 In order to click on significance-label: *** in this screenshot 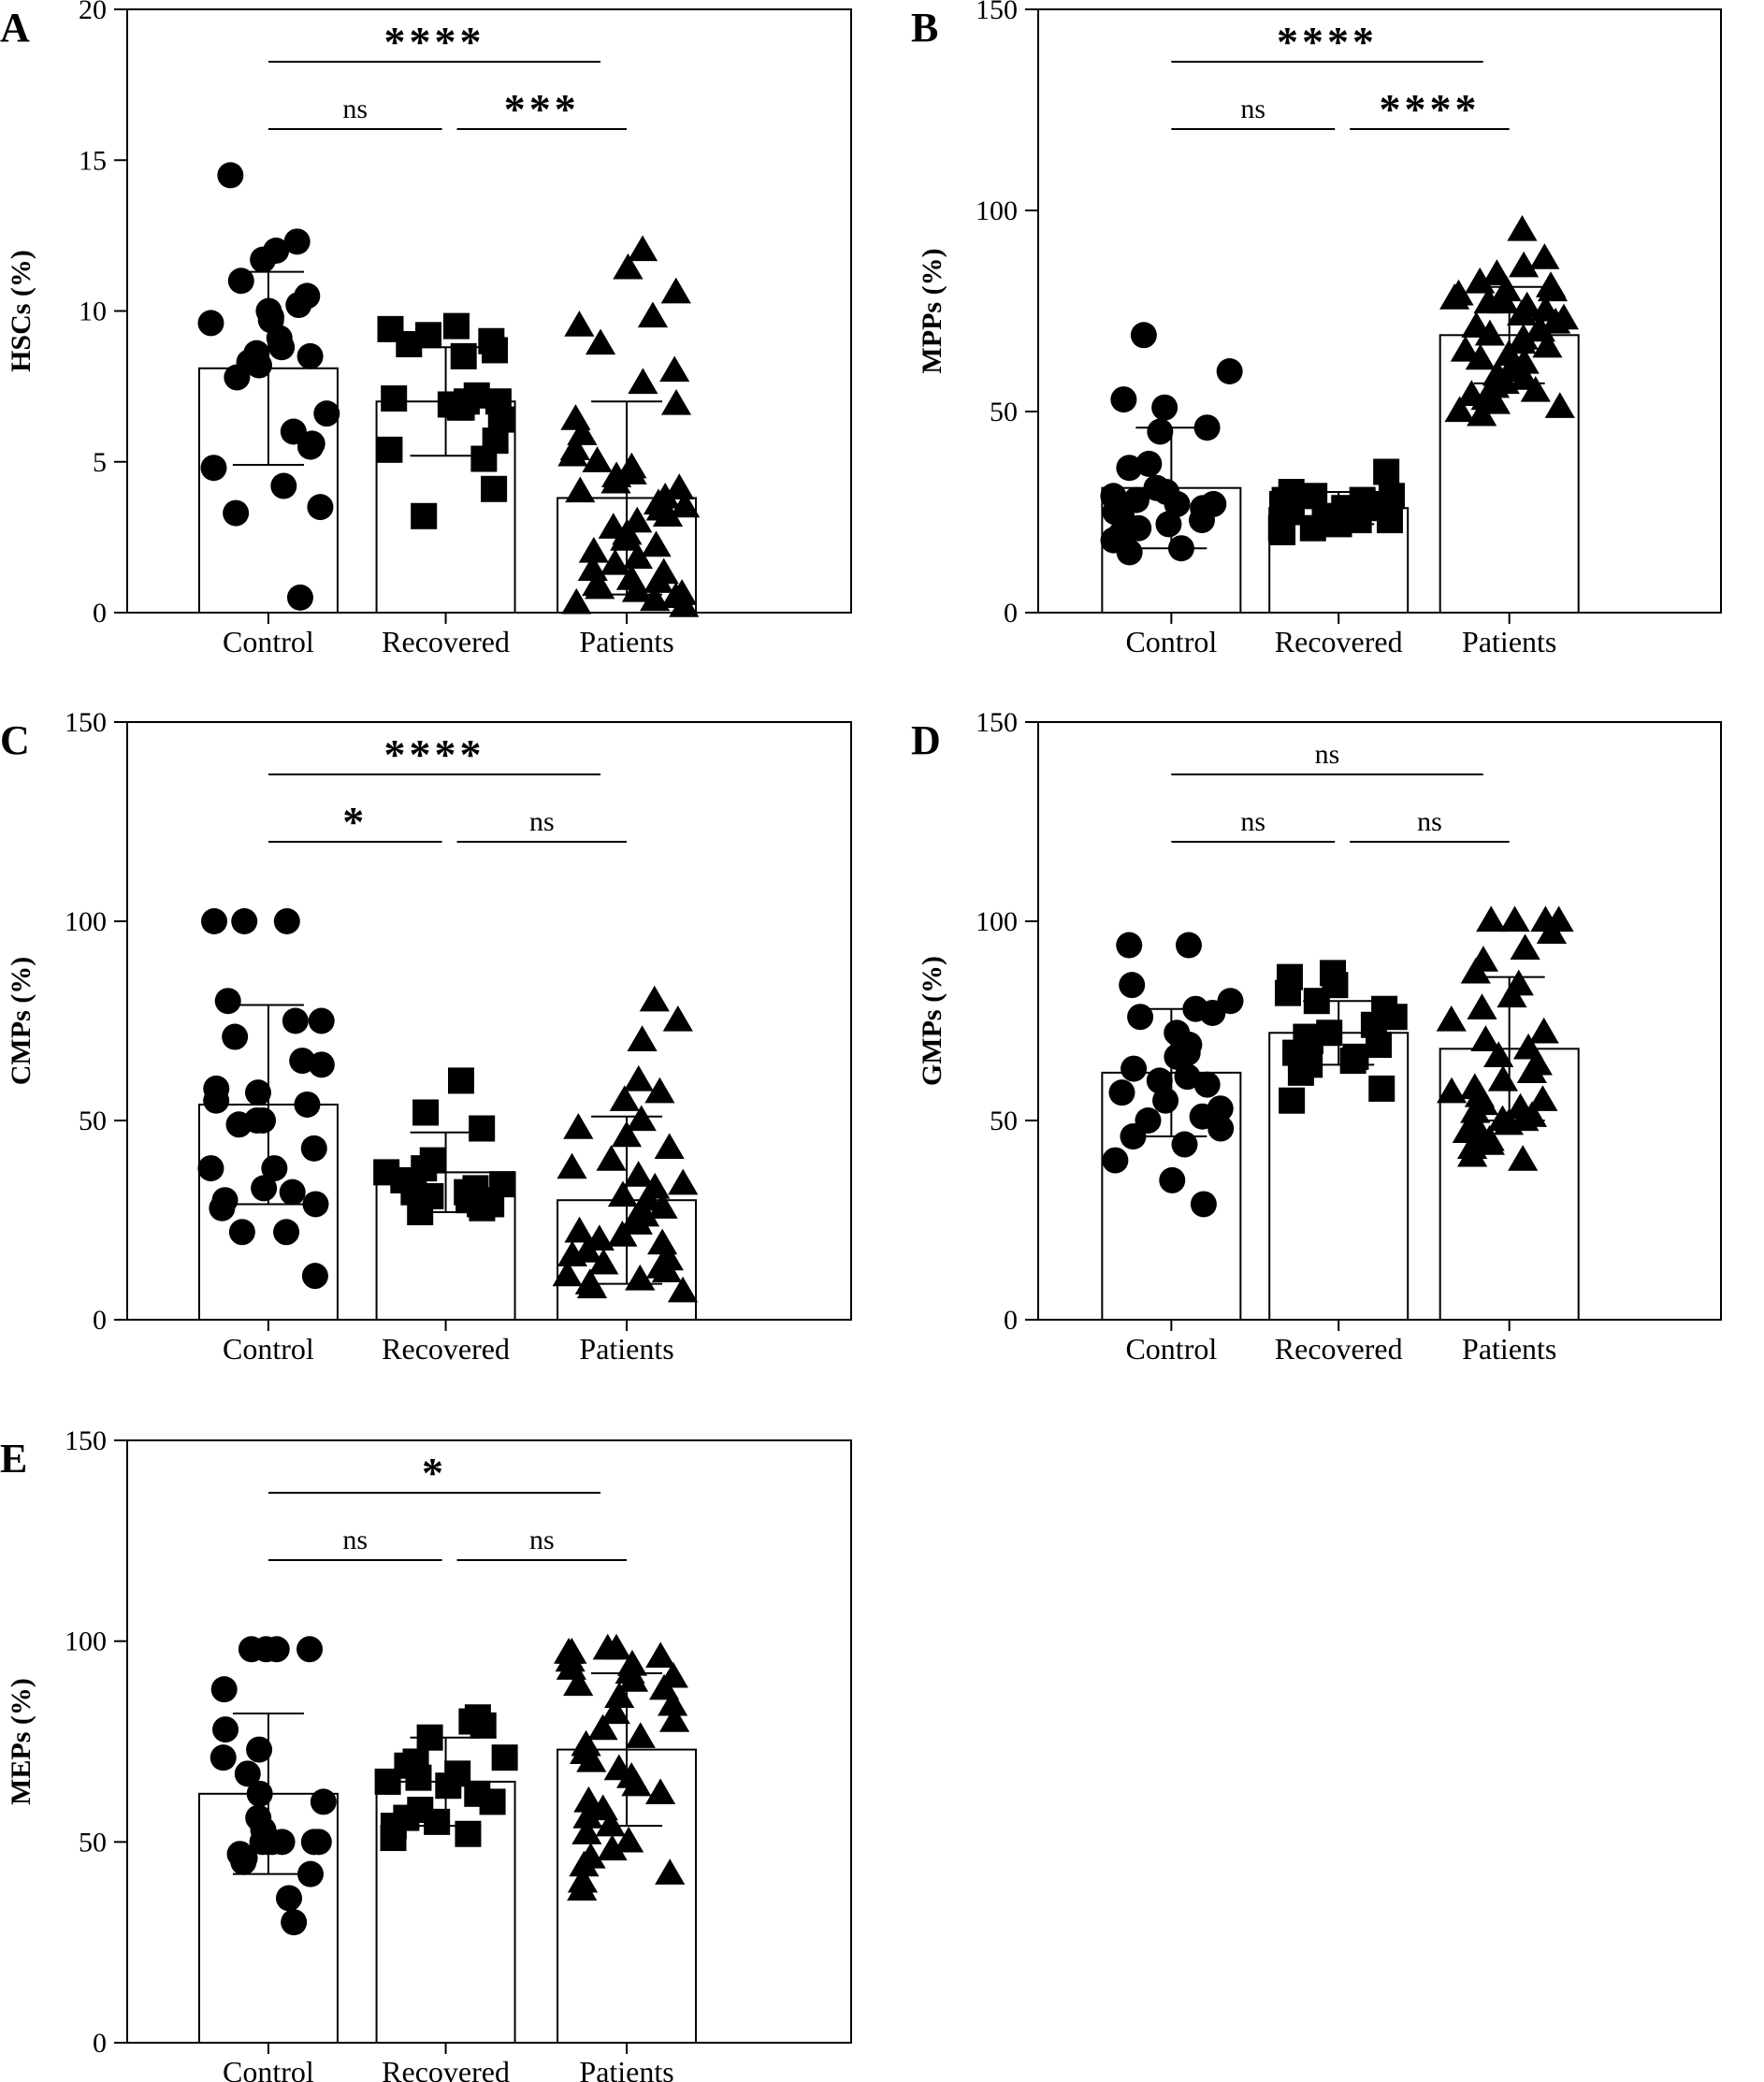, I will do `click(542, 109)`.